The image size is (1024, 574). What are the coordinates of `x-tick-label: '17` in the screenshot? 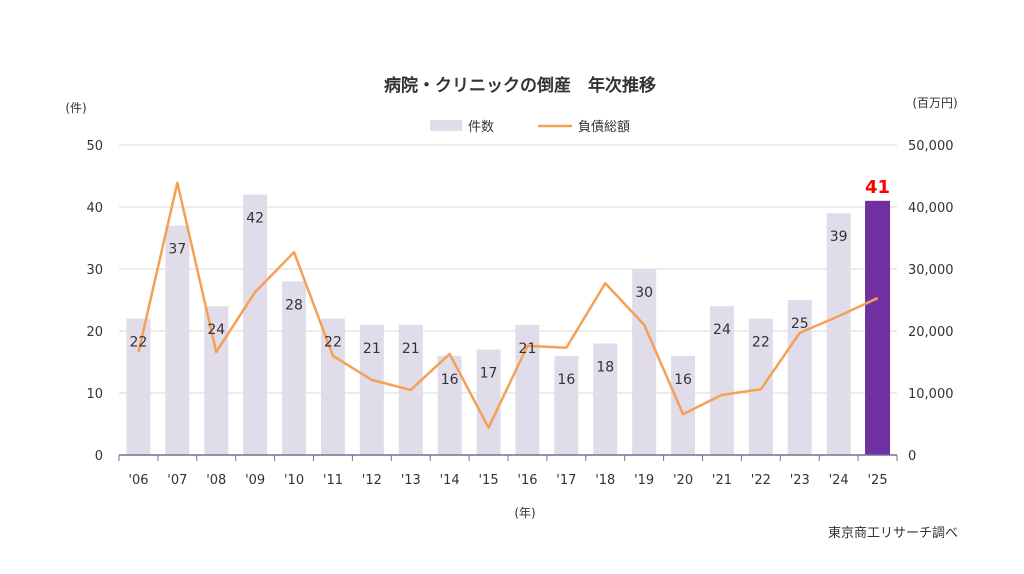 It's located at (566, 480).